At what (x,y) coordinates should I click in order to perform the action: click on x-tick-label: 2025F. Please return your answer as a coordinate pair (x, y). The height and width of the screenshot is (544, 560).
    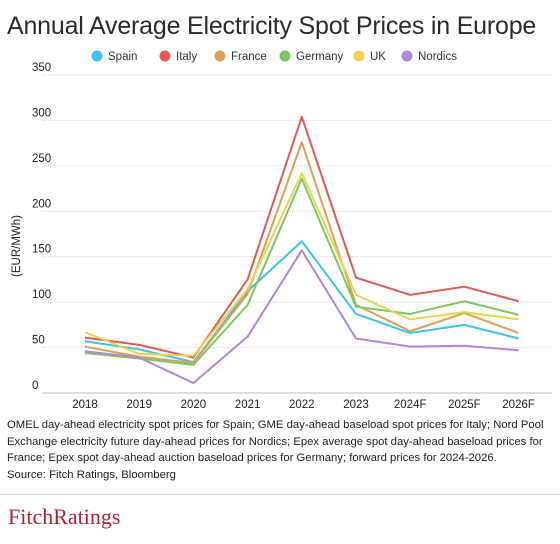
    Looking at the image, I should click on (464, 405).